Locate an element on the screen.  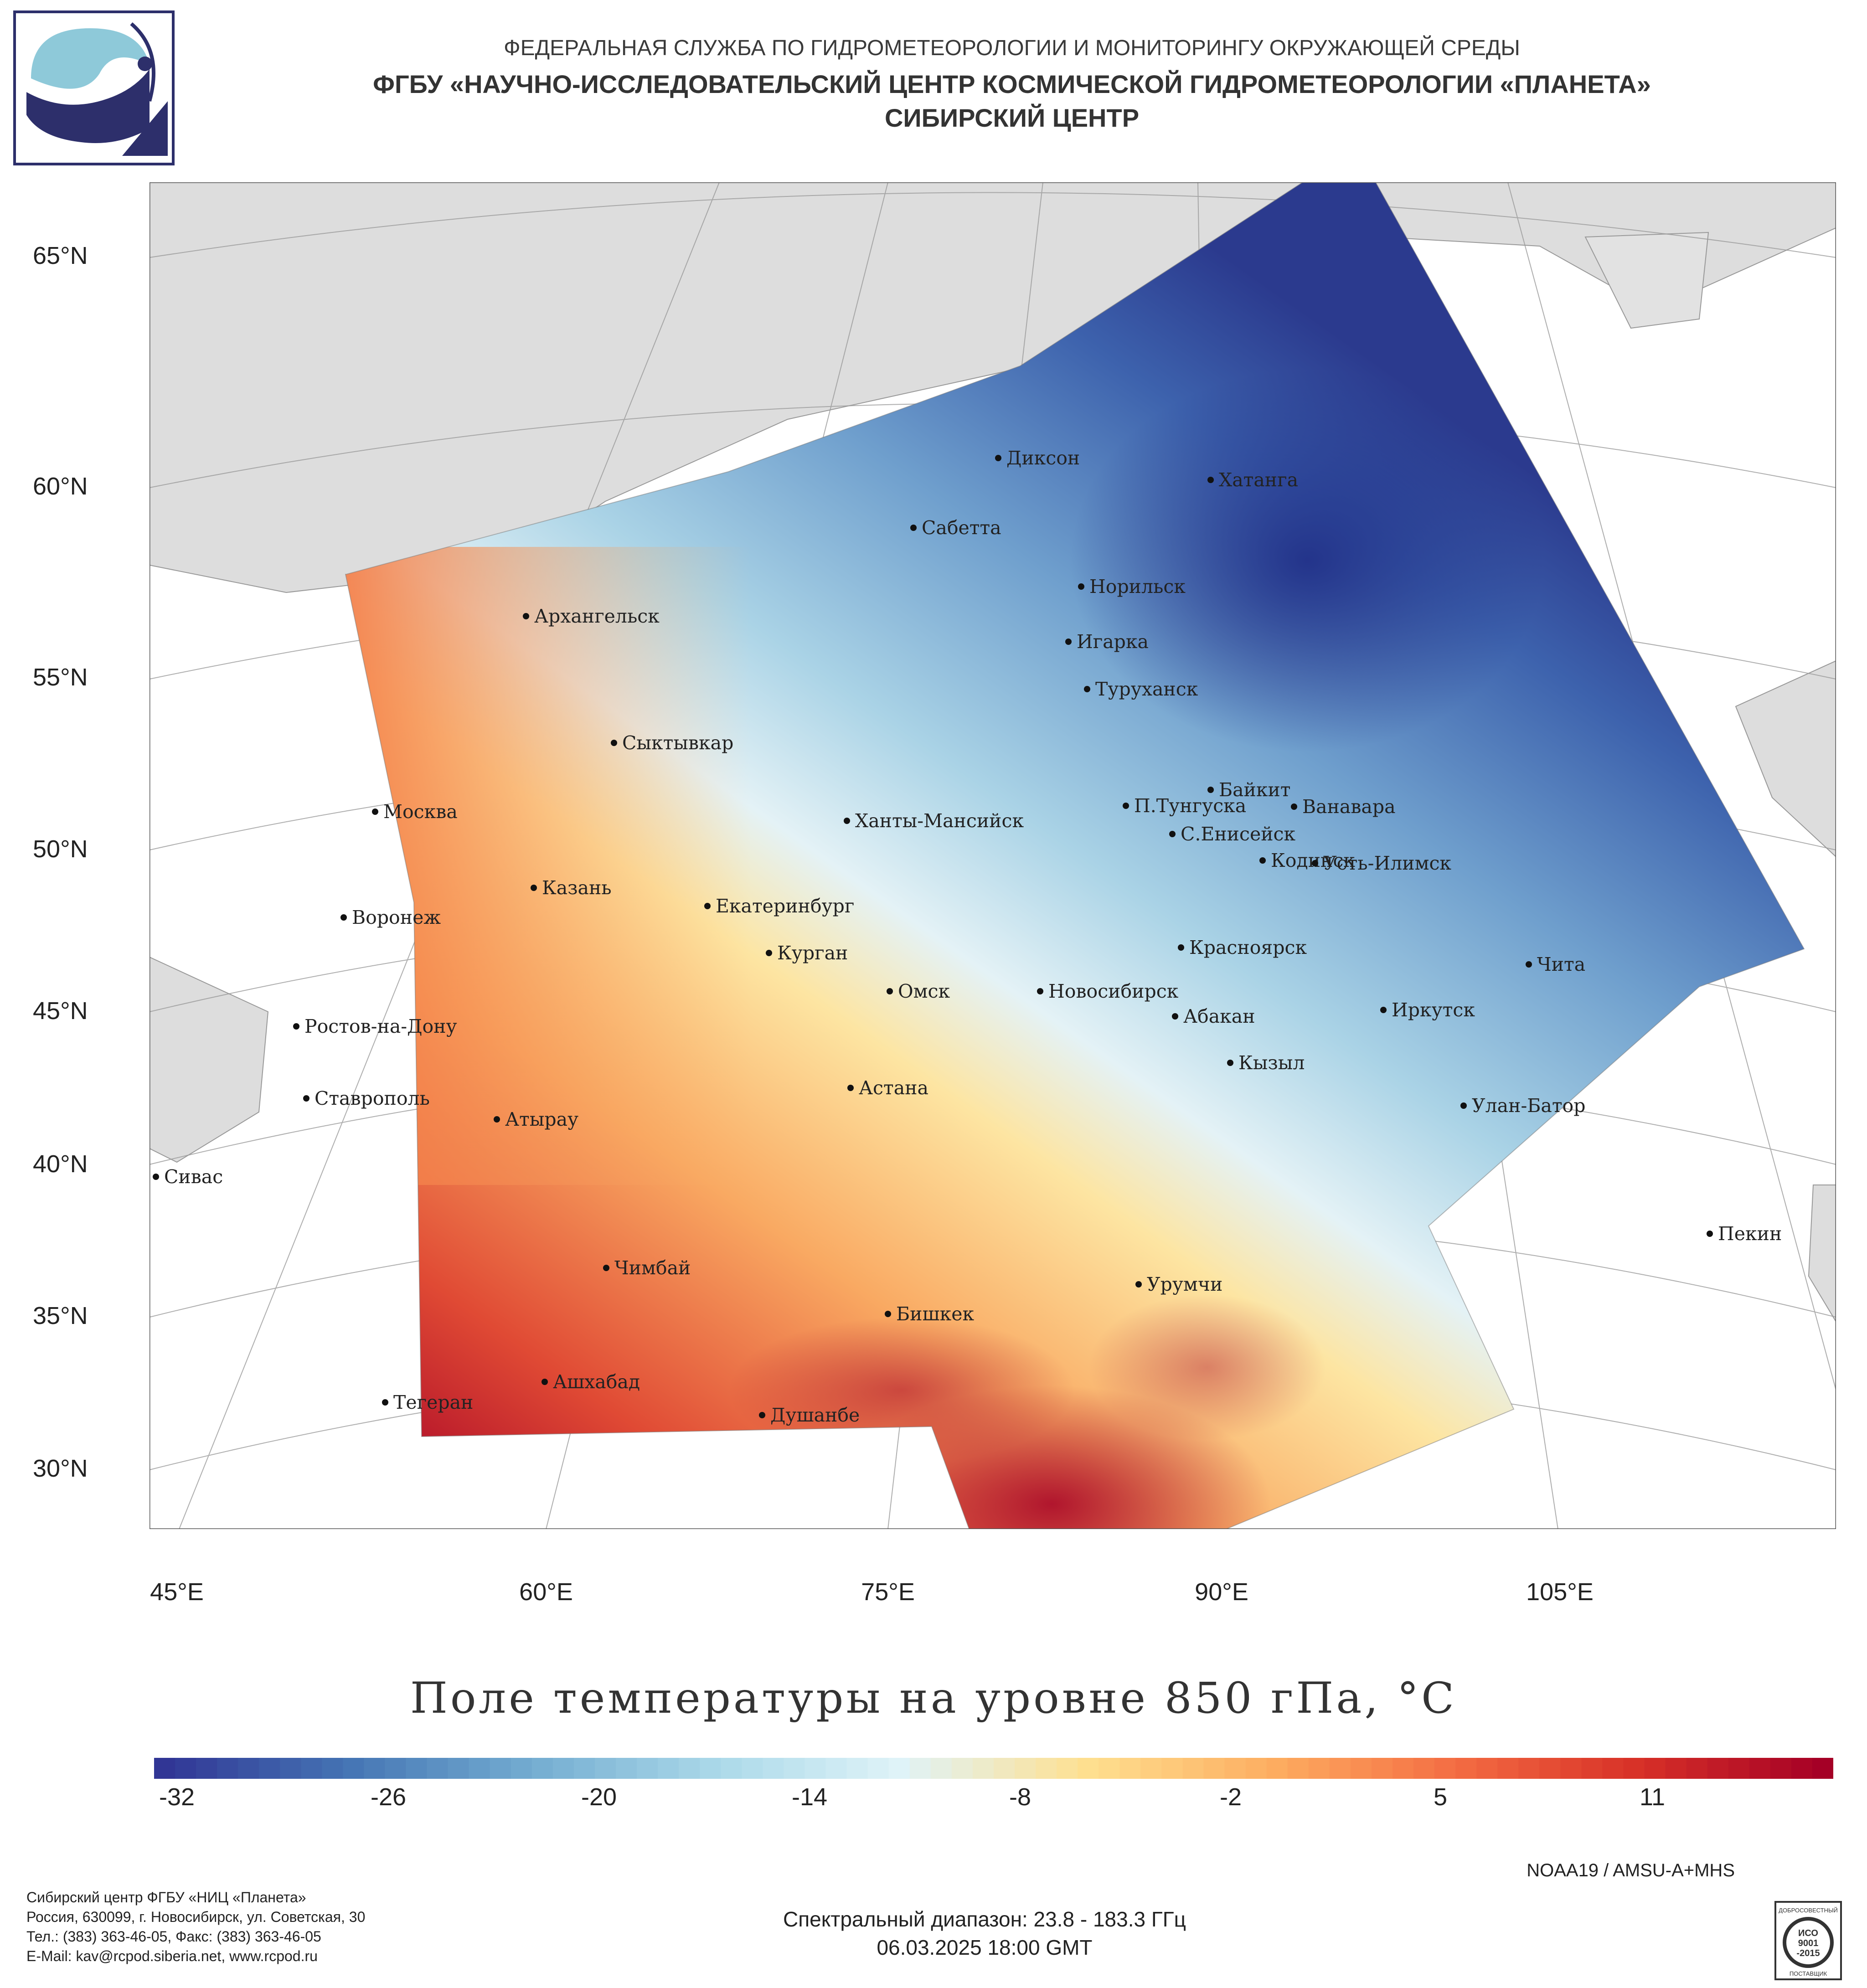
city-label: Воронеж is located at coordinates (396, 917).